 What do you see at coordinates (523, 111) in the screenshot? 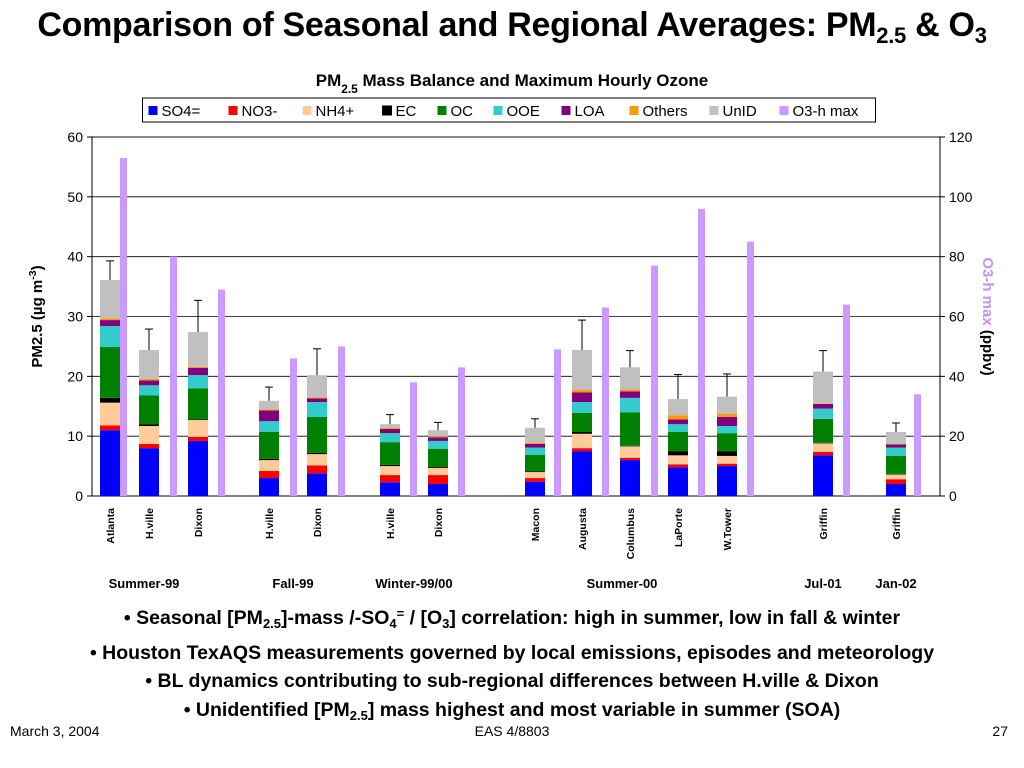
I see `legend-label: OOE` at bounding box center [523, 111].